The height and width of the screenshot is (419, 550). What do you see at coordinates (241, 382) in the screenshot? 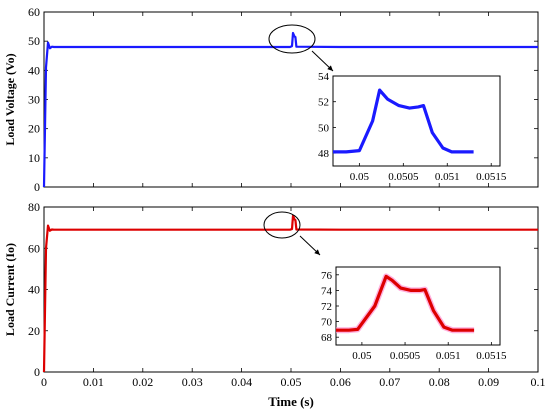
I see `x-tick-label: 0.04` at bounding box center [241, 382].